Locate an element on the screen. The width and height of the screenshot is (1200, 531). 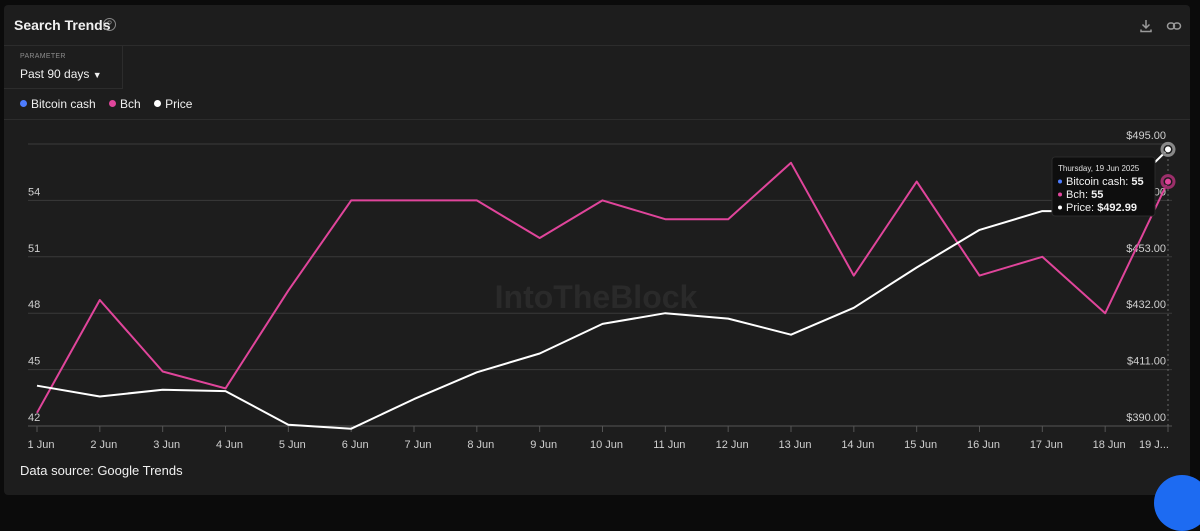
tooltip-date: Thursday, 19 Jun 2025 is located at coordinates (1099, 168).